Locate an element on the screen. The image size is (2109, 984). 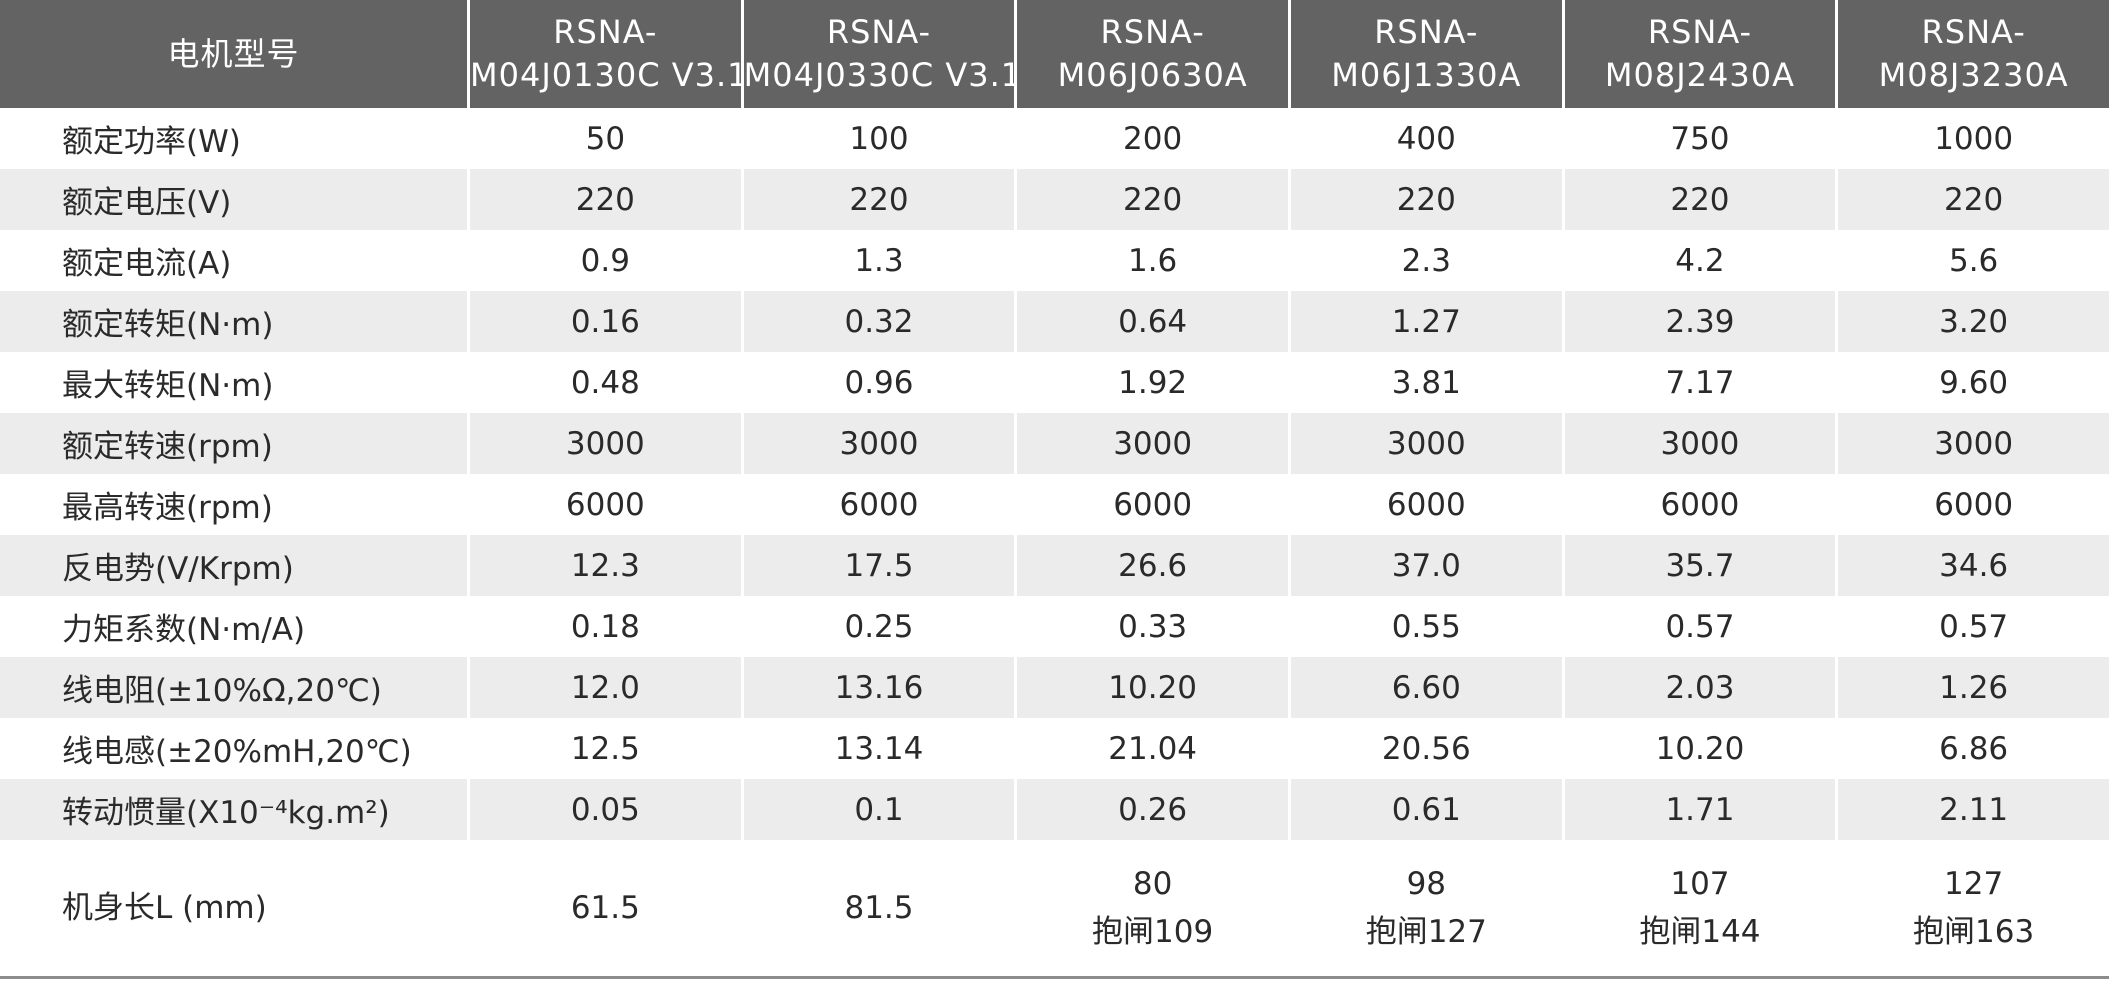
value-cell: 61.5 is located at coordinates (604, 908).